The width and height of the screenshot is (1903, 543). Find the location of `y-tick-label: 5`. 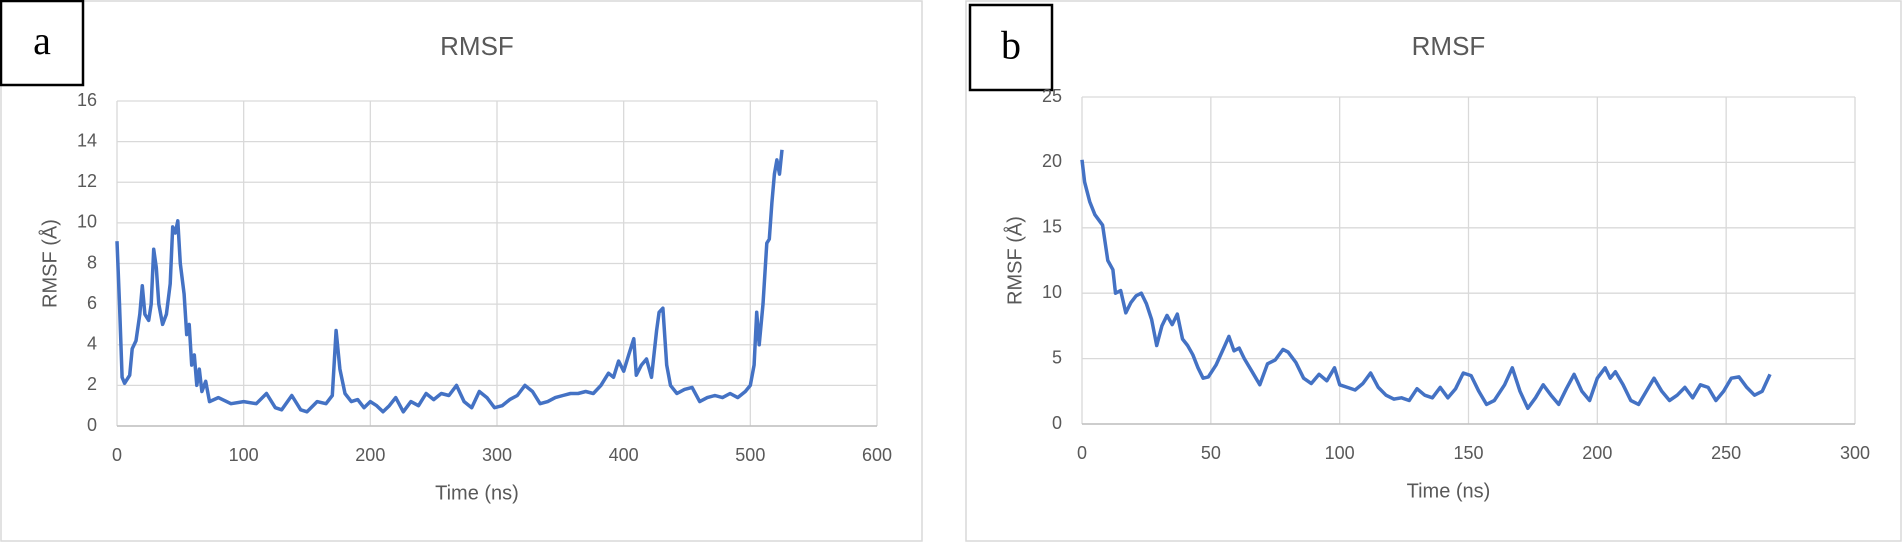

y-tick-label: 5 is located at coordinates (1057, 357).